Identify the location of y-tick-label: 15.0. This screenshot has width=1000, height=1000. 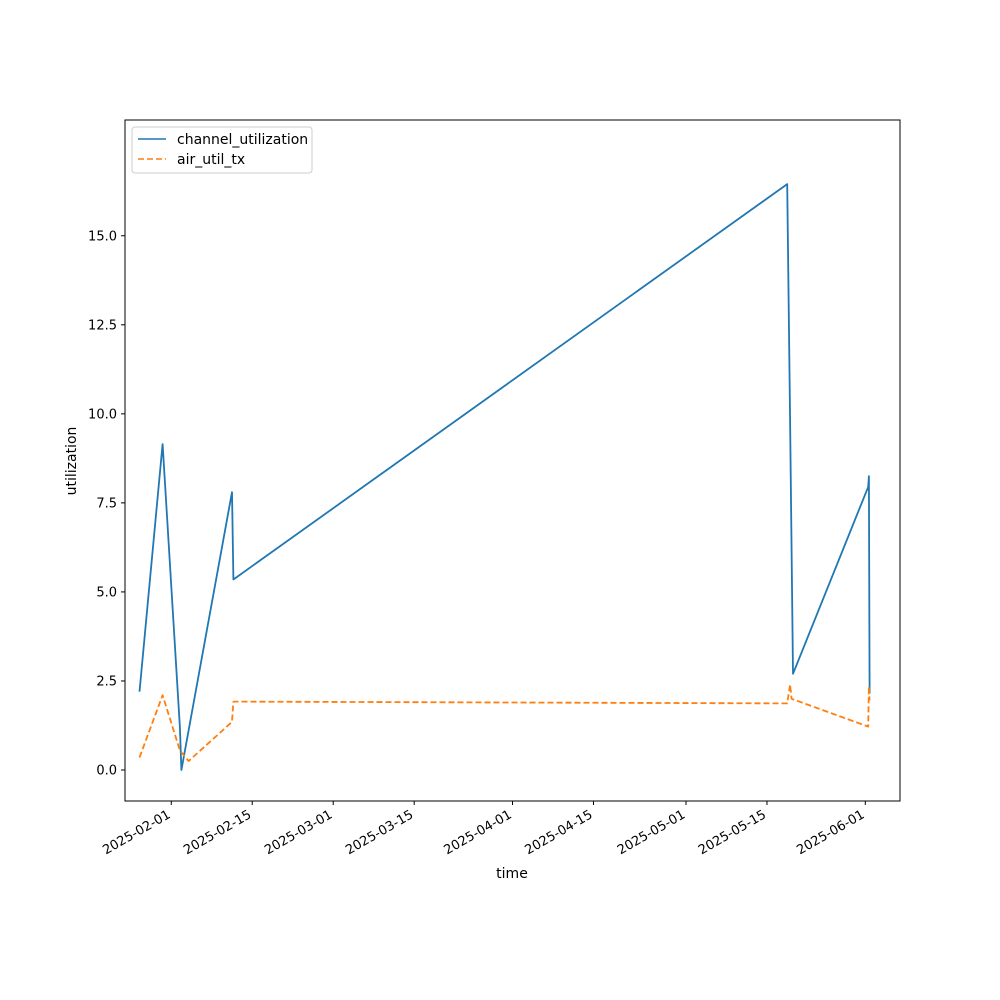
(102, 236).